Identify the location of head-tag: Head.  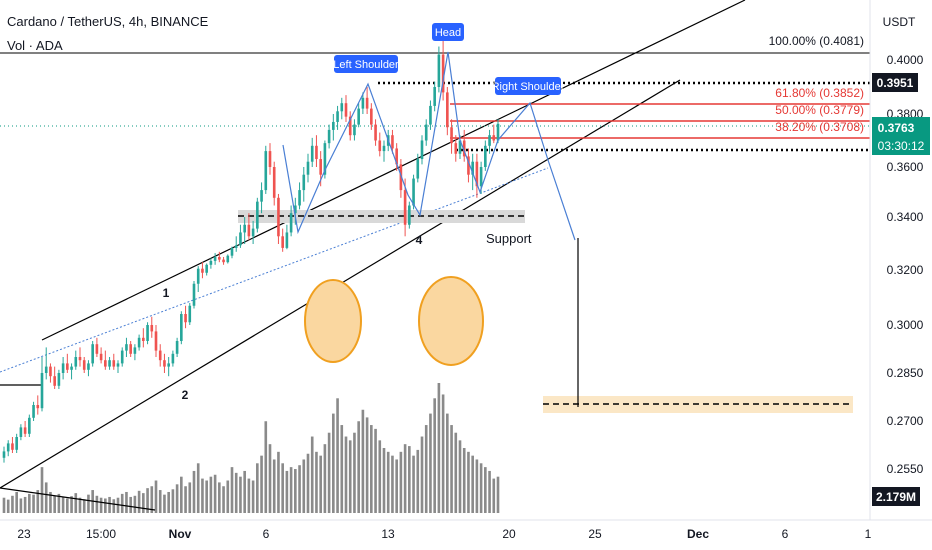
(448, 32).